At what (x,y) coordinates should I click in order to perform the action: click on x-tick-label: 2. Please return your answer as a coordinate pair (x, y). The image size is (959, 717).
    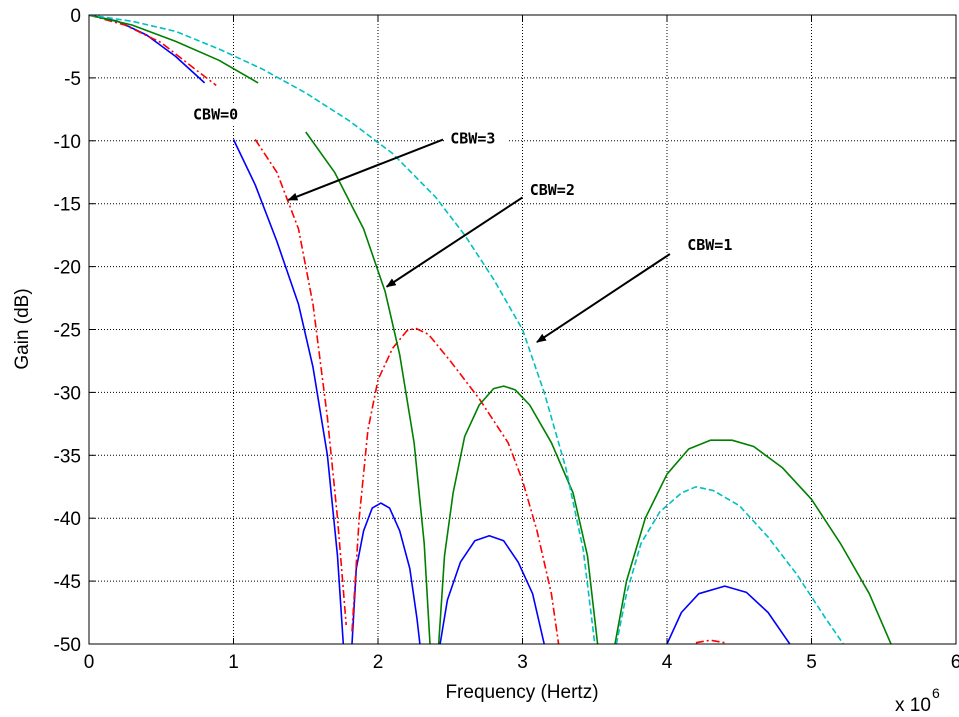
    Looking at the image, I should click on (378, 662).